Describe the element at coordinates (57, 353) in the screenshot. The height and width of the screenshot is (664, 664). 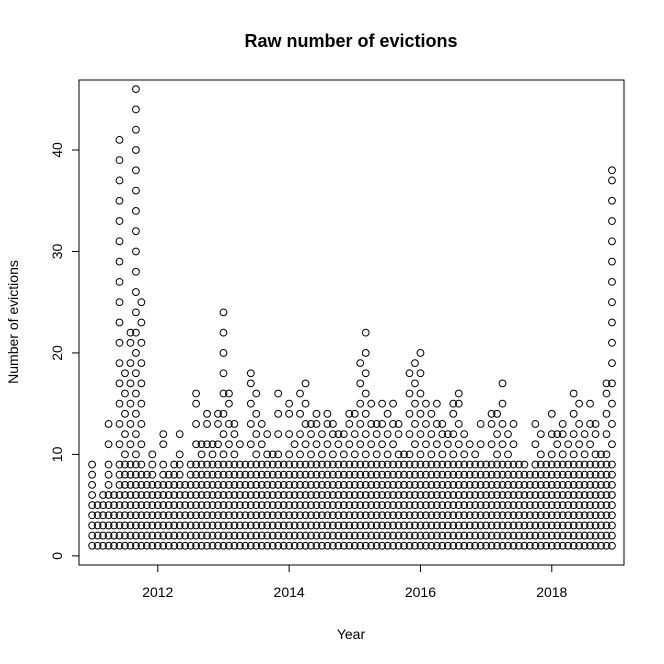
I see `y-tick-label: 20` at that location.